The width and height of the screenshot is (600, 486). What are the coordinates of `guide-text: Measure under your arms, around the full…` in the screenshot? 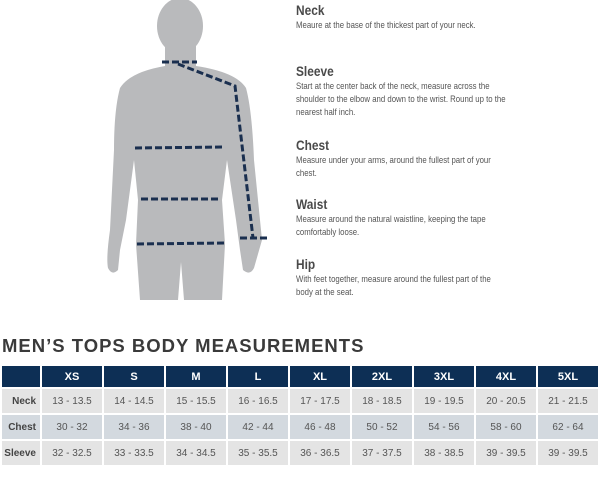 It's located at (393, 167).